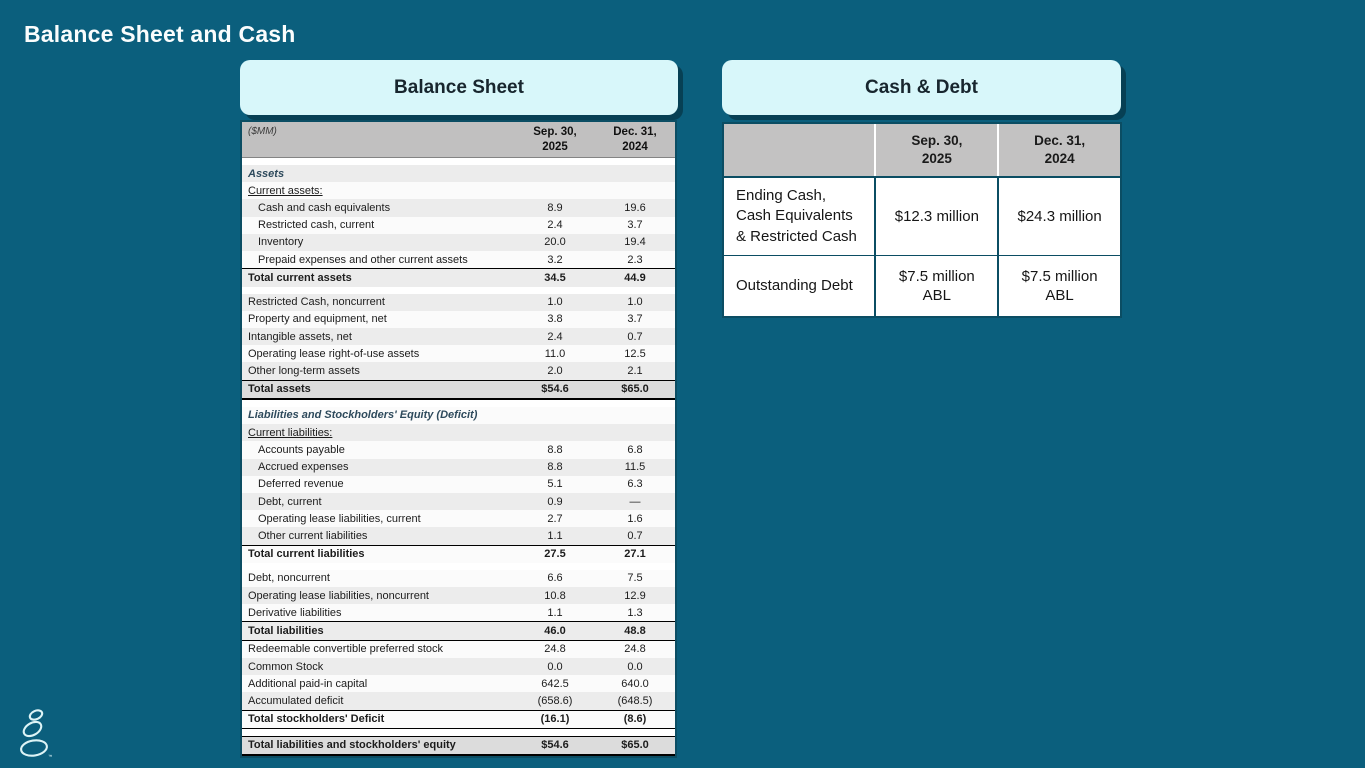  Describe the element at coordinates (555, 631) in the screenshot. I see `row-value-sep-30-2025: 46.0` at that location.